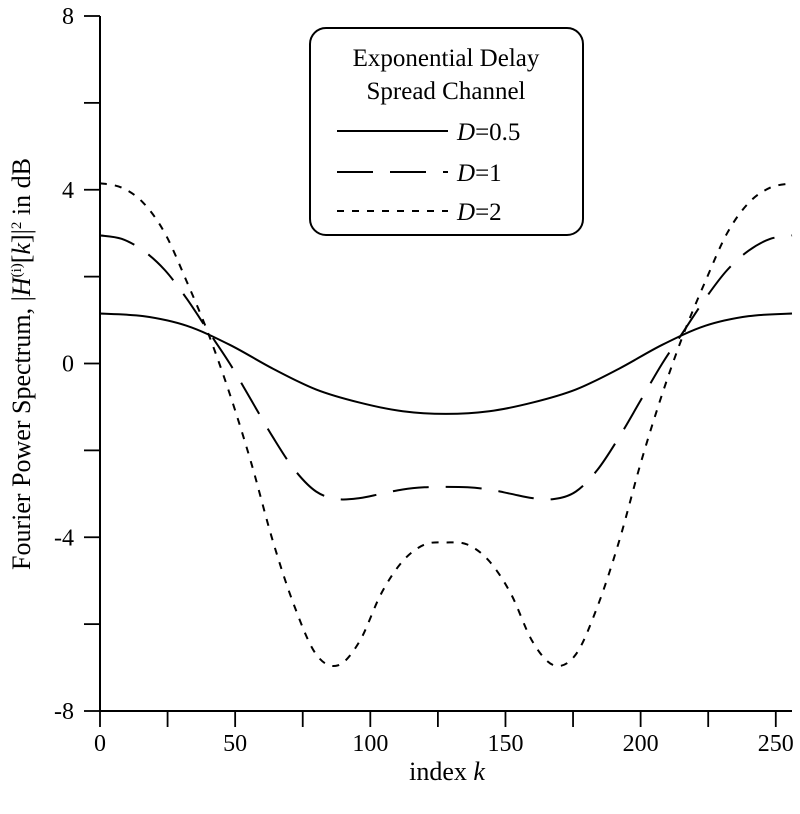 This screenshot has height=814, width=800. What do you see at coordinates (235, 744) in the screenshot?
I see `x-tick-label: 50` at bounding box center [235, 744].